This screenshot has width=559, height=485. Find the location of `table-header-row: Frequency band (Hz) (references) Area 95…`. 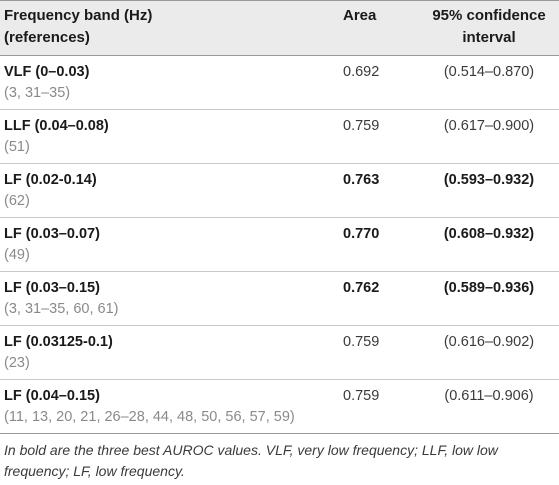

table-header-row: Frequency band (Hz) (references) Area 95… is located at coordinates (279, 28).